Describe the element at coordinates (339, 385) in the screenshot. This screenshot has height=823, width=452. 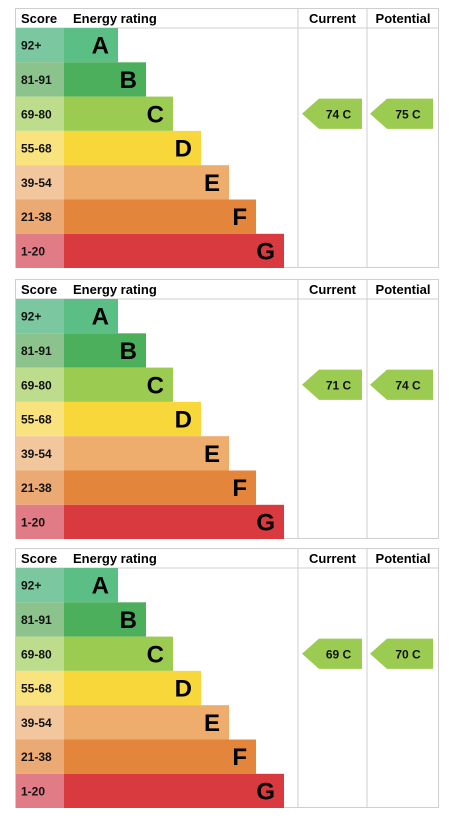
I see `current-label: 71 C` at that location.